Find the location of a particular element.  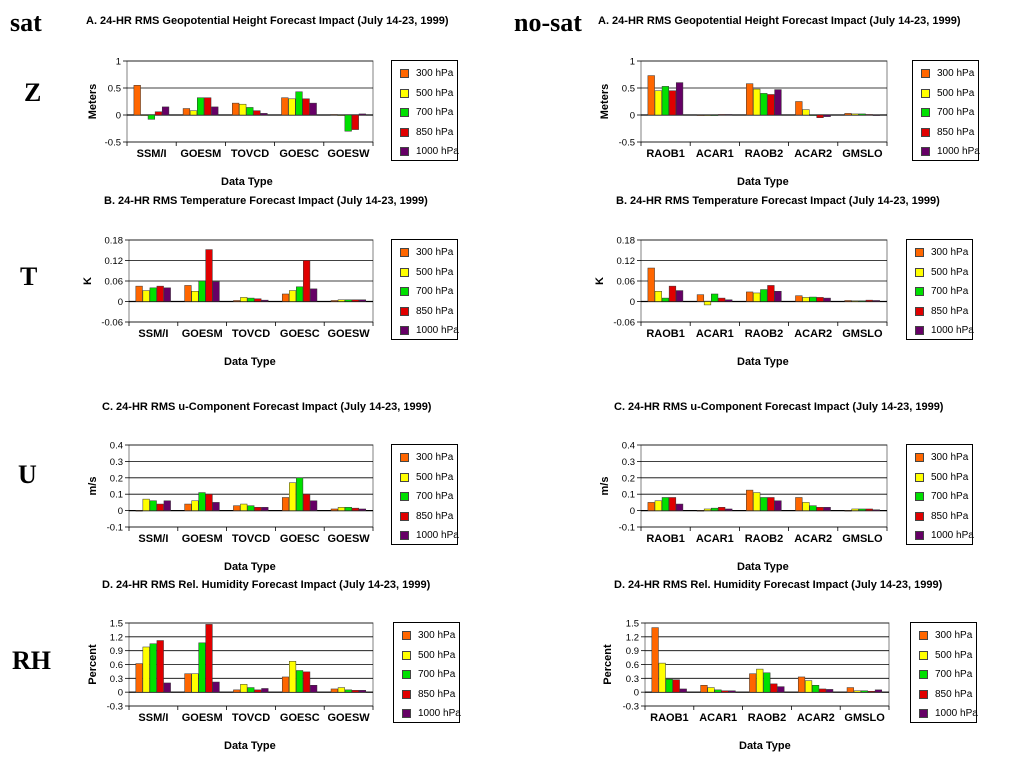

y-tick-label: 0.06 is located at coordinates (626, 282).